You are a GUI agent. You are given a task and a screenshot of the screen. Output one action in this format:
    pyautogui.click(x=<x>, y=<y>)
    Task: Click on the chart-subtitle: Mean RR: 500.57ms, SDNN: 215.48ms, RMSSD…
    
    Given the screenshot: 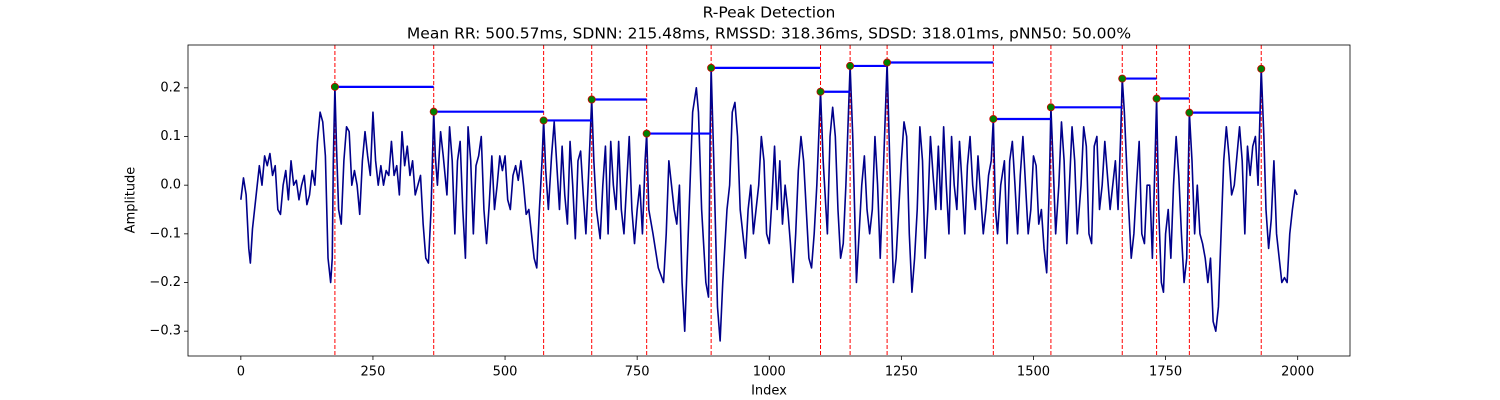 What is the action you would take?
    pyautogui.click(x=769, y=34)
    